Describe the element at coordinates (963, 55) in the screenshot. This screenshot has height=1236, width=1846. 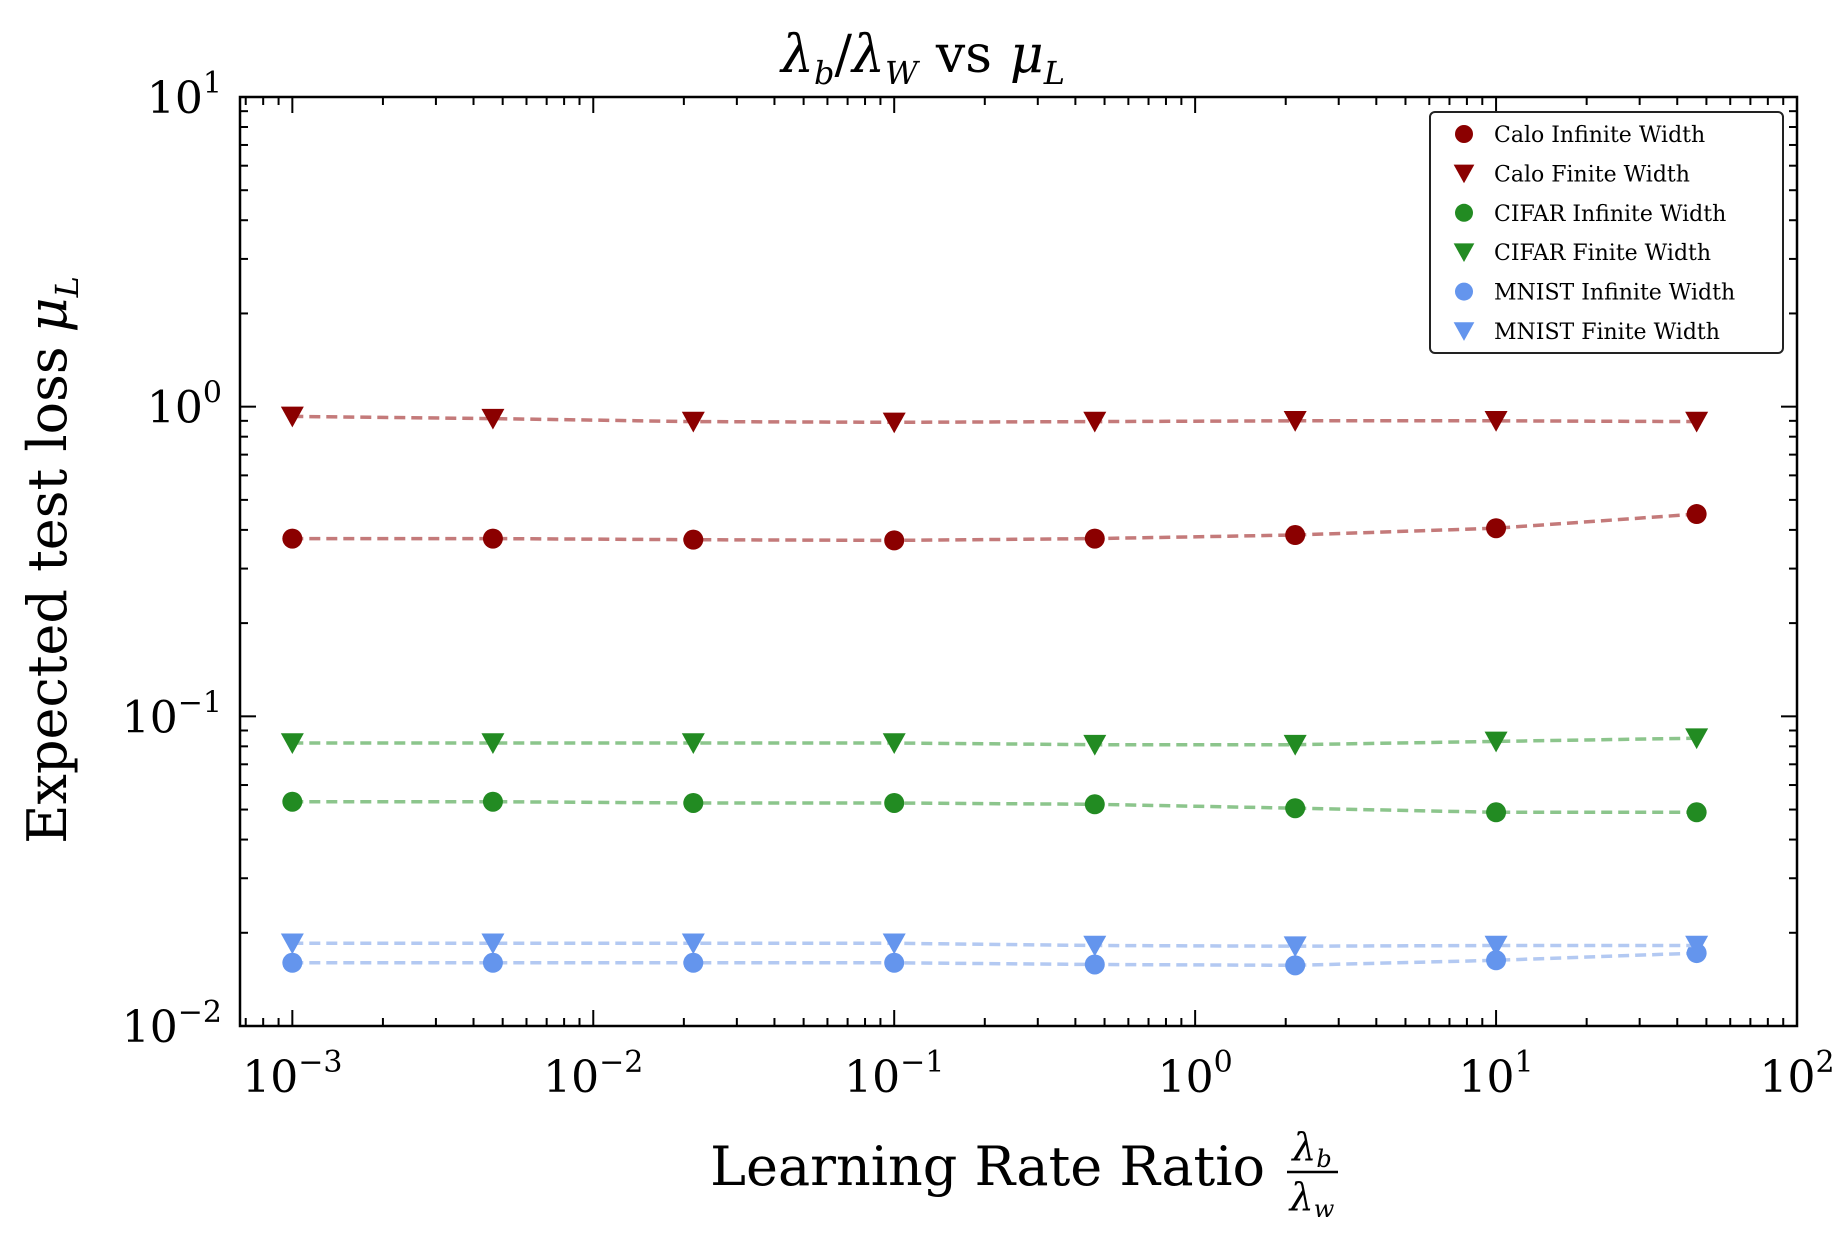
I see `title-vs: vs` at that location.